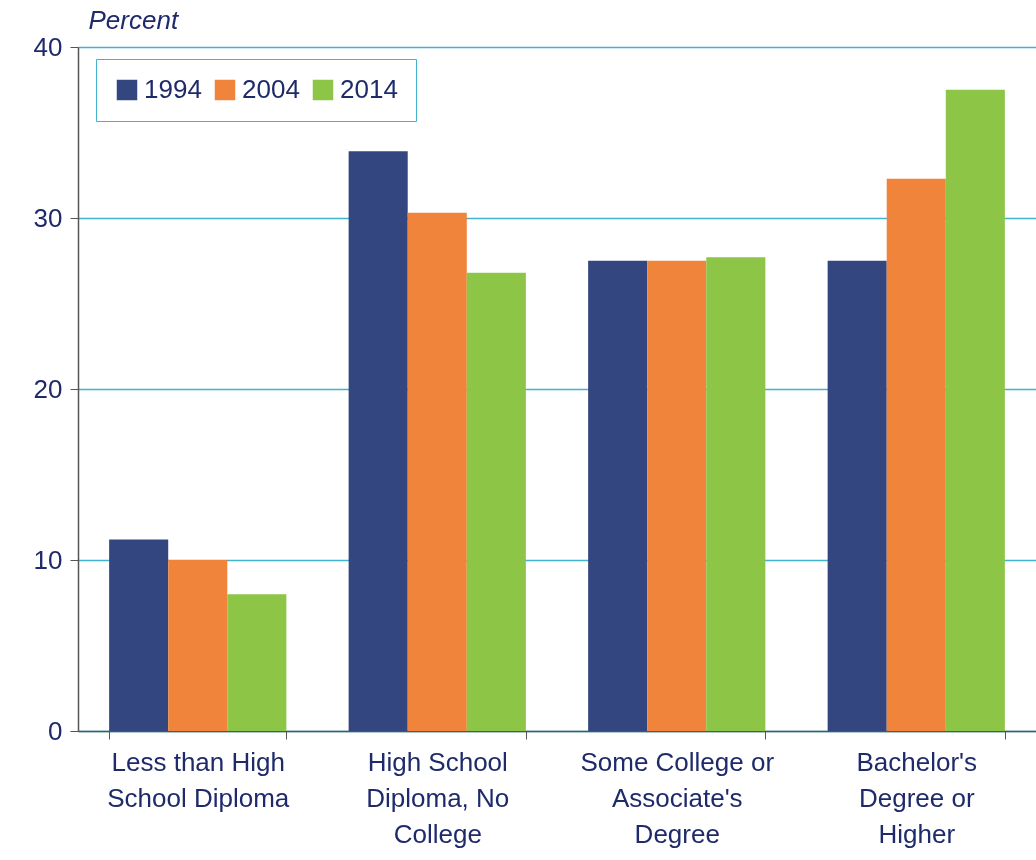 This screenshot has height=860, width=1036. I want to click on y-tick-label: 40, so click(48, 46).